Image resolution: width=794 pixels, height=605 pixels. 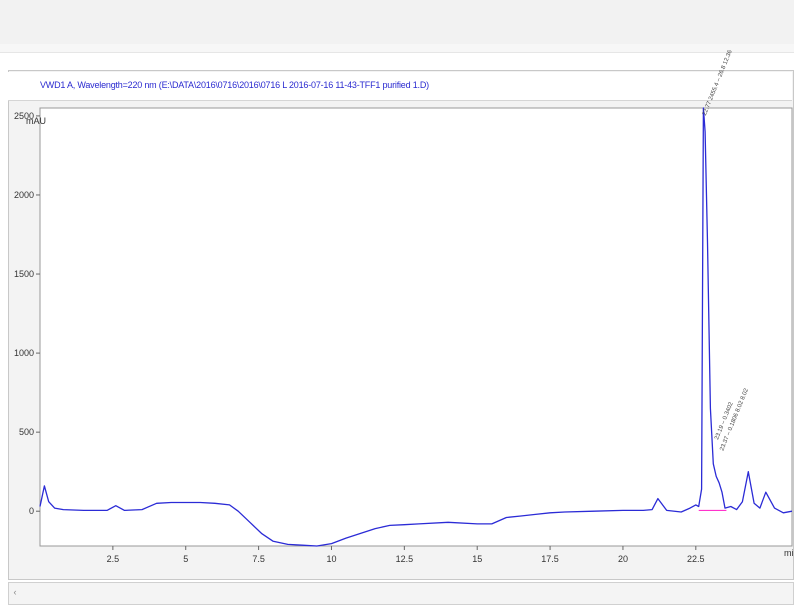 I want to click on x-tick-label: 20, so click(x=623, y=559).